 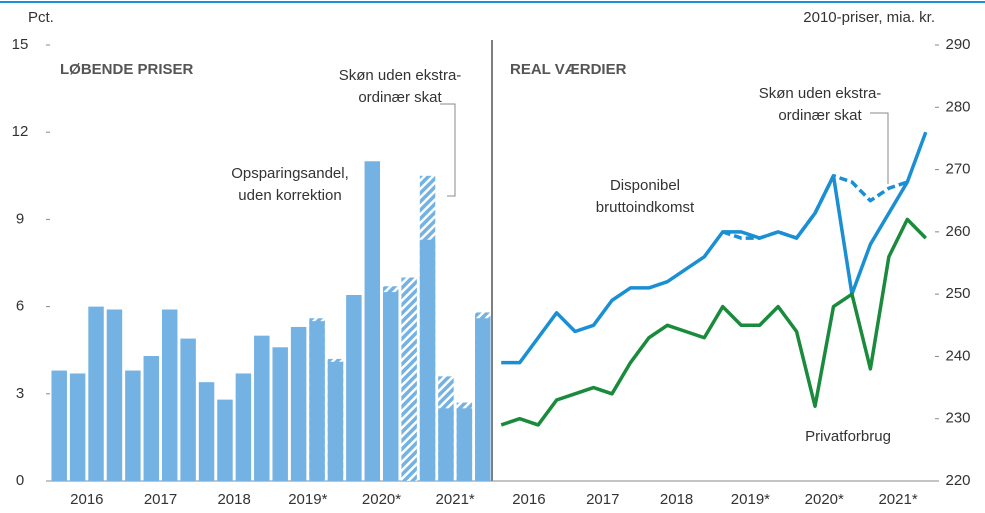 I want to click on series-label: Opsparingsandel,, so click(x=290, y=173).